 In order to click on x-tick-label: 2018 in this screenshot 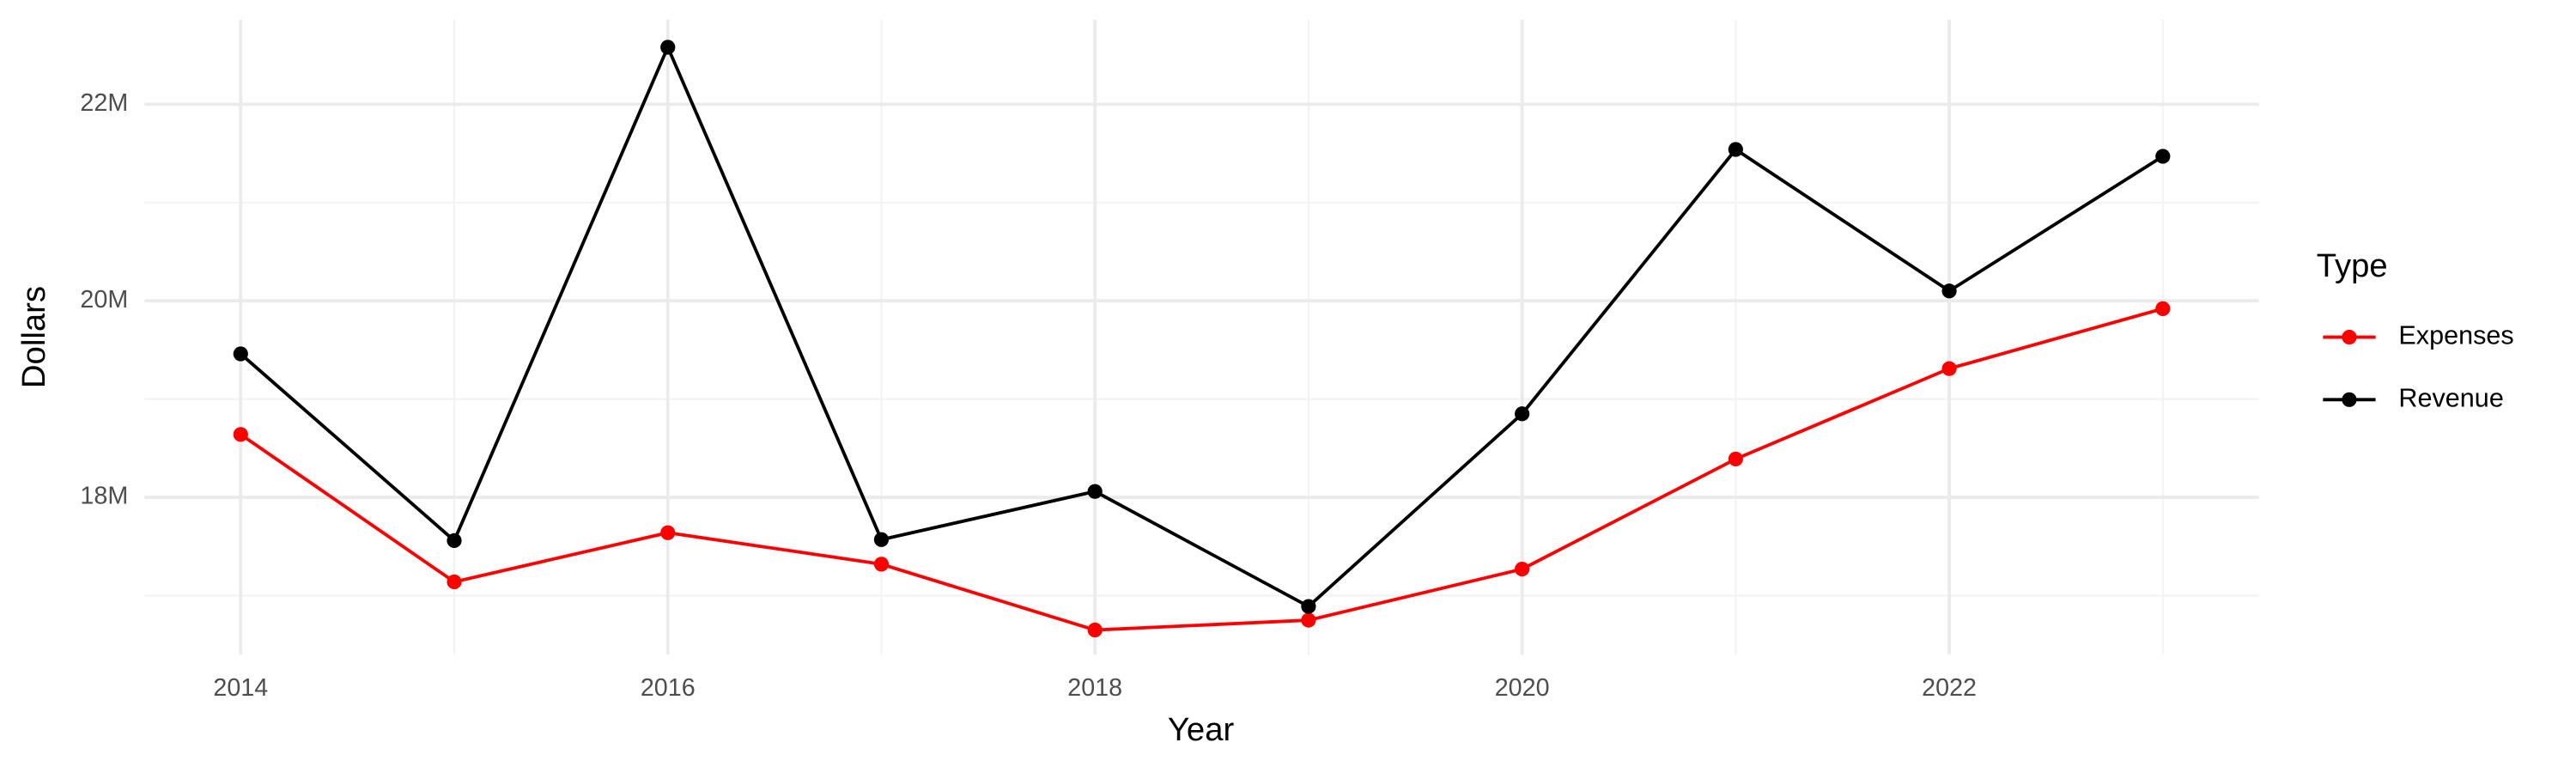, I will do `click(1094, 688)`.